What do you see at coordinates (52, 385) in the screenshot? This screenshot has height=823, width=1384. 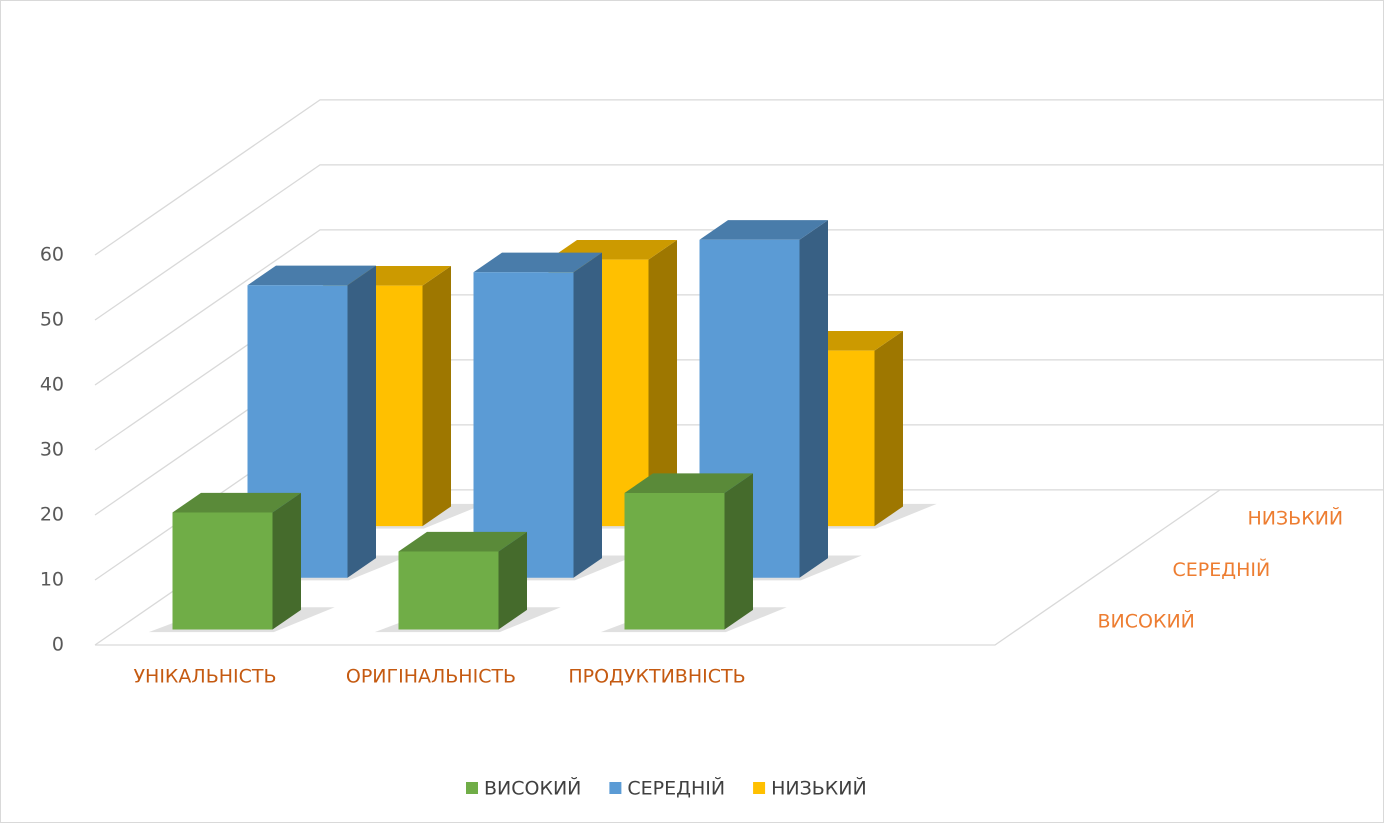 I see `y-tick-label: 40` at bounding box center [52, 385].